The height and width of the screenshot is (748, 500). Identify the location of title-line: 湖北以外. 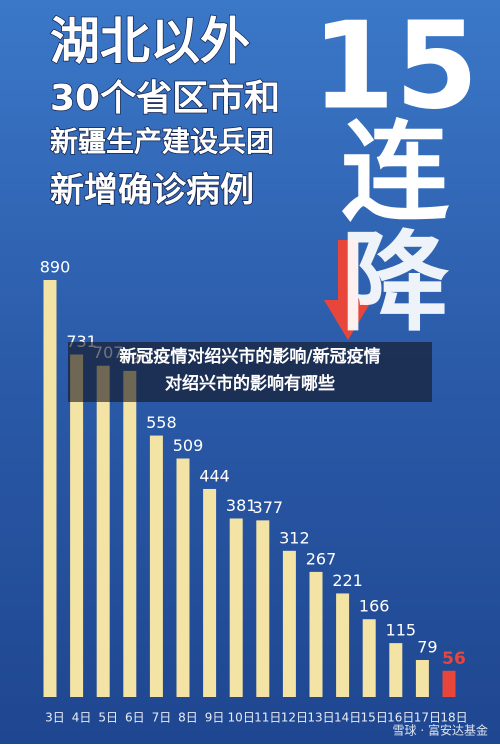
(150, 42).